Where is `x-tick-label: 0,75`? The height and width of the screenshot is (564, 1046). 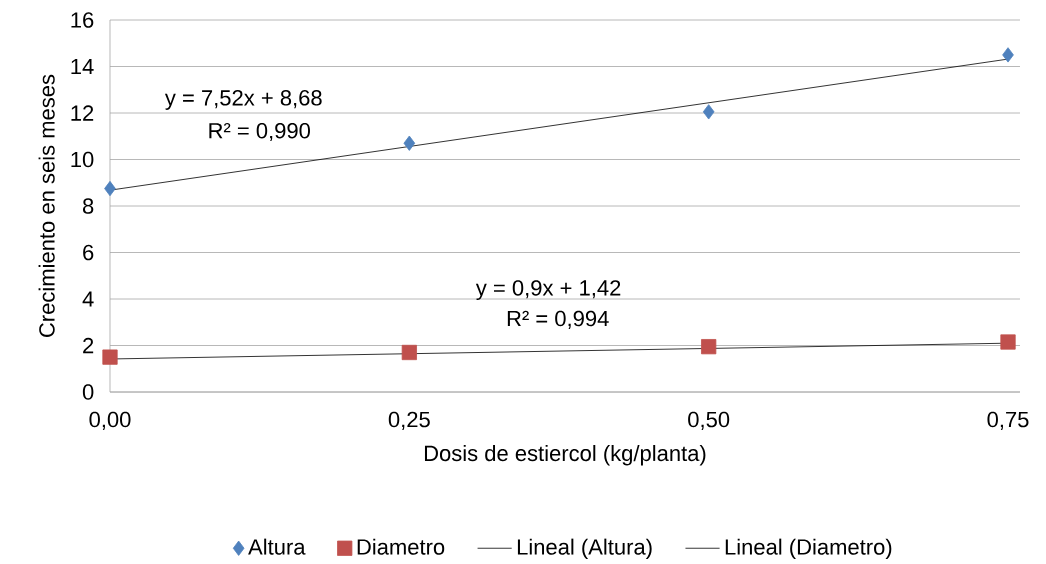
x-tick-label: 0,75 is located at coordinates (1008, 420).